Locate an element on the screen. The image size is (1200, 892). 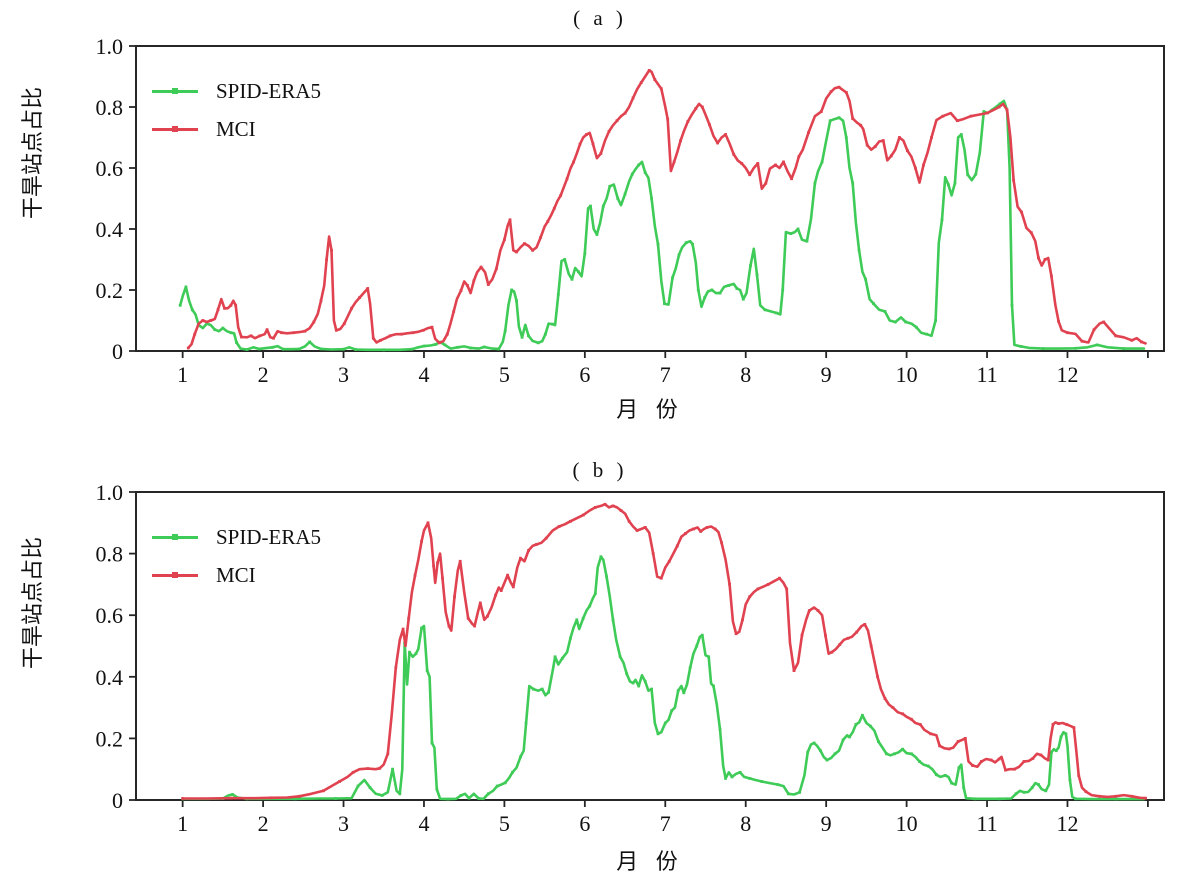
legend-item-spid-era5: SPID-ERA5 is located at coordinates (236, 537).